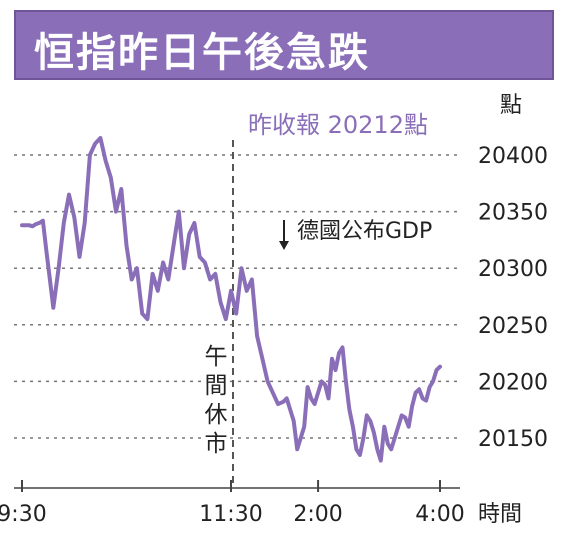 Image resolution: width=565 pixels, height=540 pixels. Describe the element at coordinates (513, 269) in the screenshot. I see `y-tick-label: 20300` at that location.